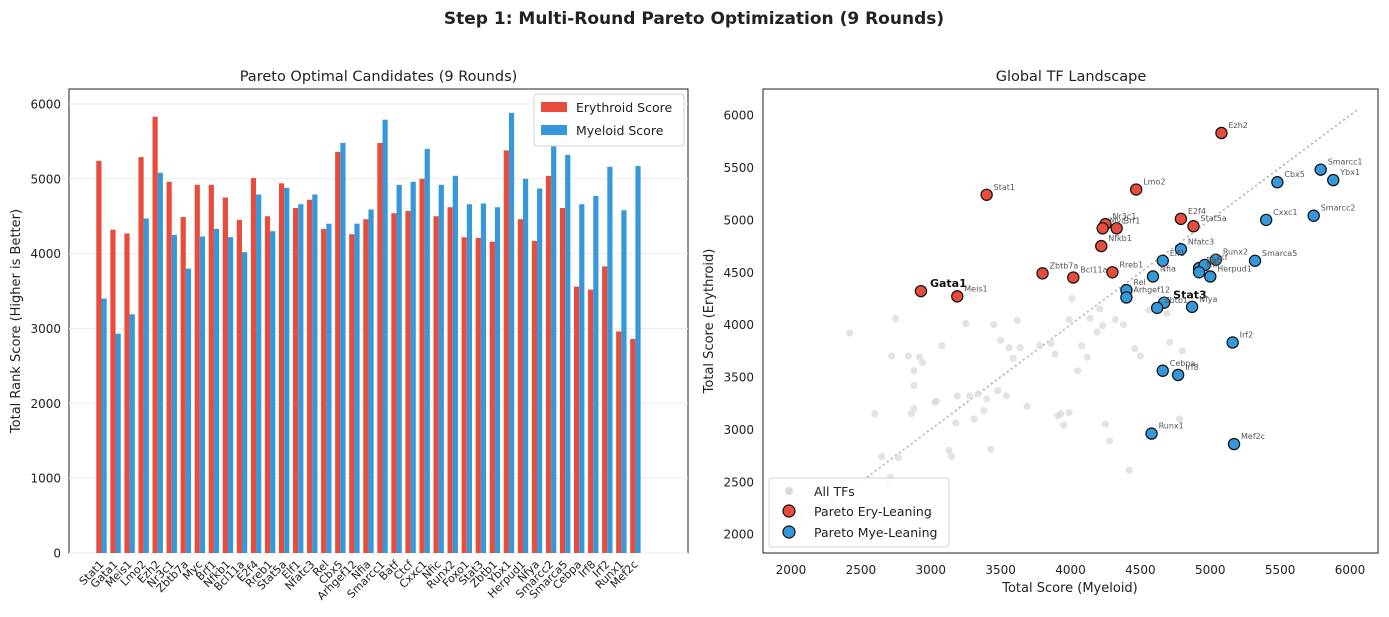 Image resolution: width=1389 pixels, height=617 pixels. I want to click on bar-erythroid-runx1, so click(619, 442).